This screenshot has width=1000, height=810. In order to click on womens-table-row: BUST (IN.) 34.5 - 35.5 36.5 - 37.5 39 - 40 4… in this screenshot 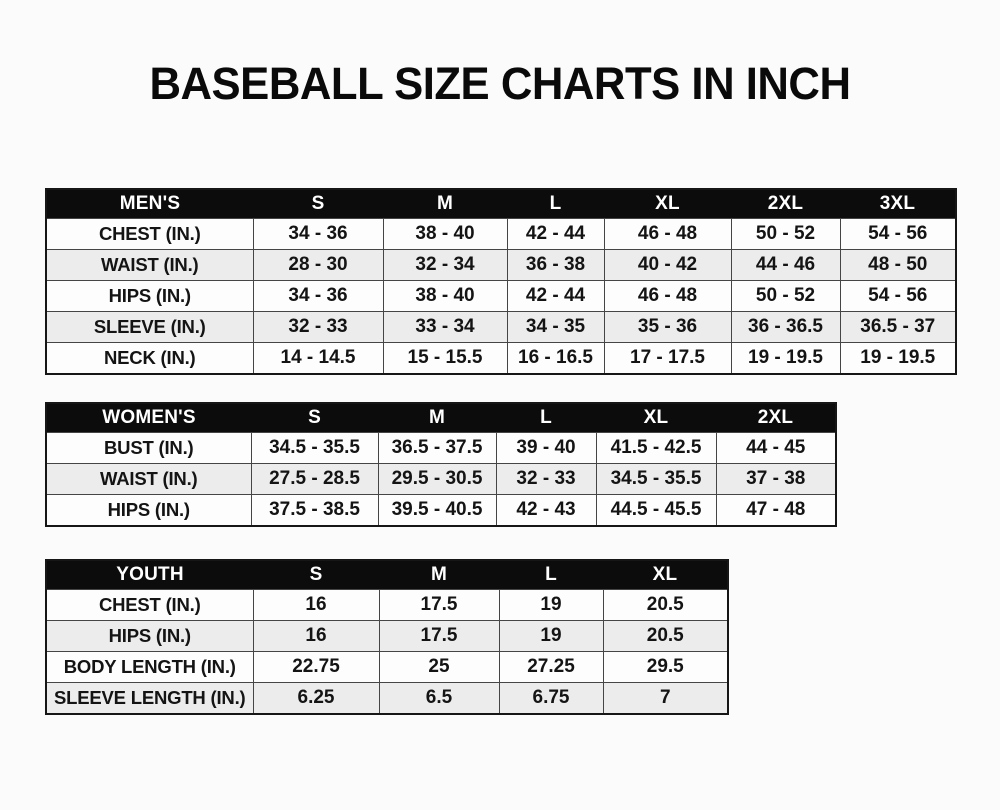, I will do `click(441, 448)`.